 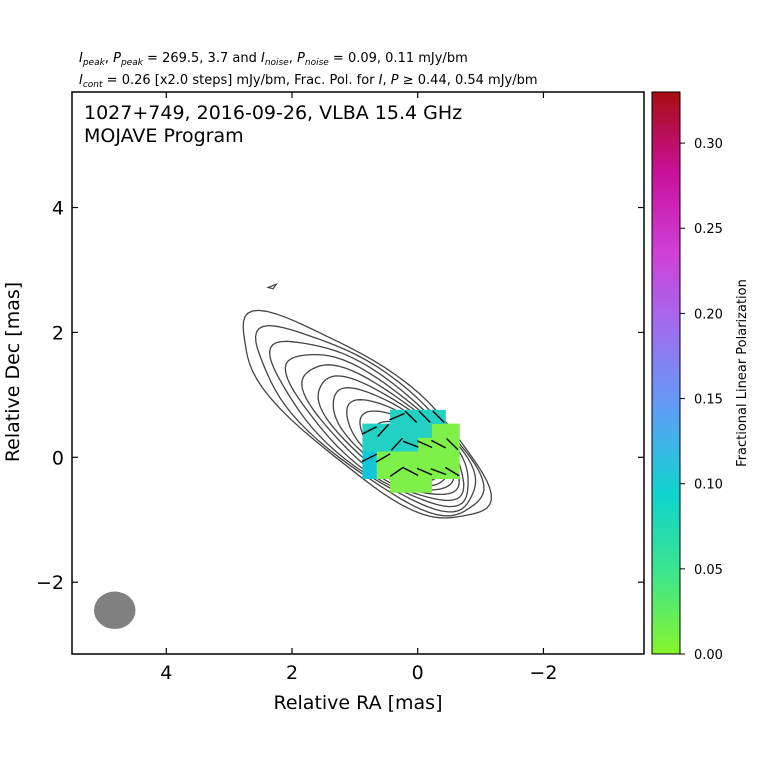 What do you see at coordinates (58, 333) in the screenshot?
I see `y-tick-label: 2` at bounding box center [58, 333].